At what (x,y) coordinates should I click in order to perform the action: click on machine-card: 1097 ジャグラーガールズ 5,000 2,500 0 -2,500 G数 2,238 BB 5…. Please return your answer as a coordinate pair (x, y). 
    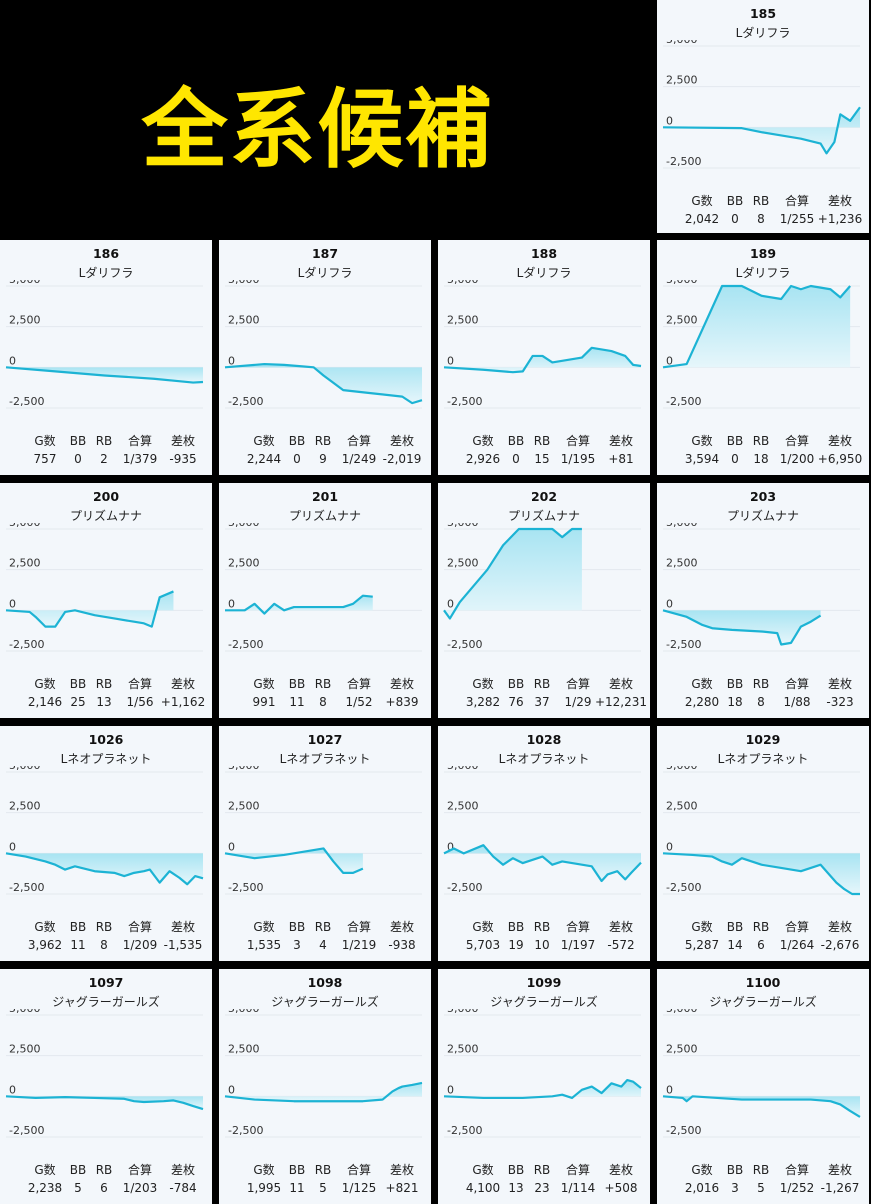
    Looking at the image, I should click on (106, 1086).